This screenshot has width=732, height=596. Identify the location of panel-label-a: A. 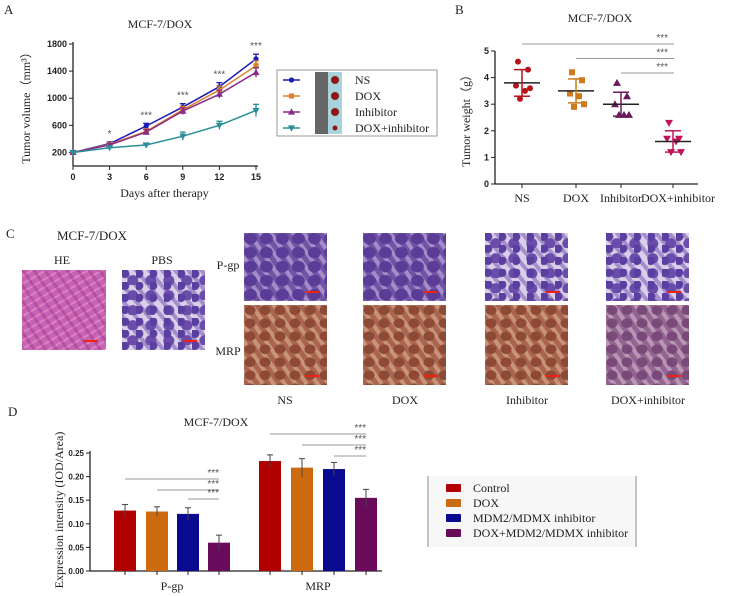
(9, 9).